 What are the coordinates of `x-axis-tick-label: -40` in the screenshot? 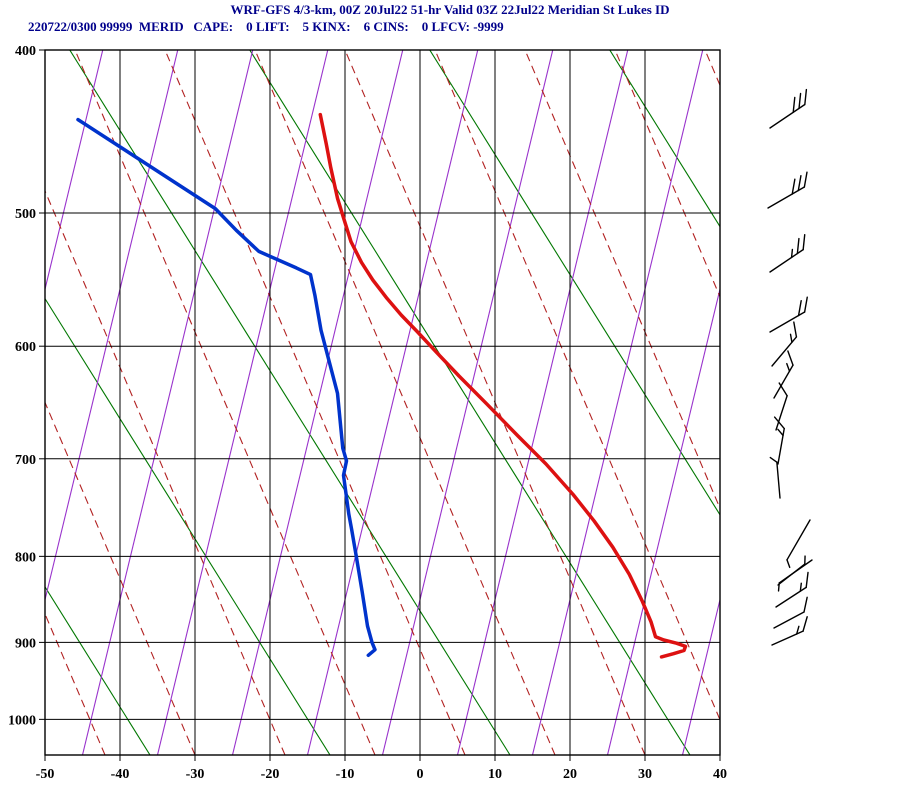 It's located at (120, 774).